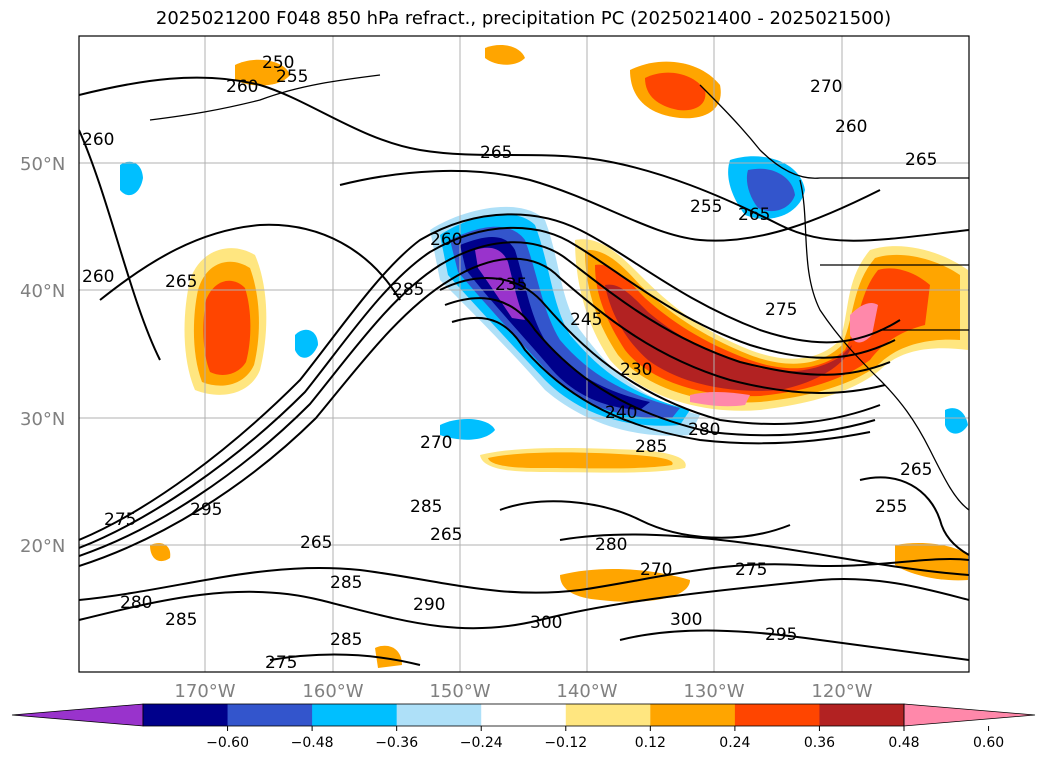 This screenshot has height=765, width=1047. What do you see at coordinates (586, 320) in the screenshot?
I see `contour-label: 245` at bounding box center [586, 320].